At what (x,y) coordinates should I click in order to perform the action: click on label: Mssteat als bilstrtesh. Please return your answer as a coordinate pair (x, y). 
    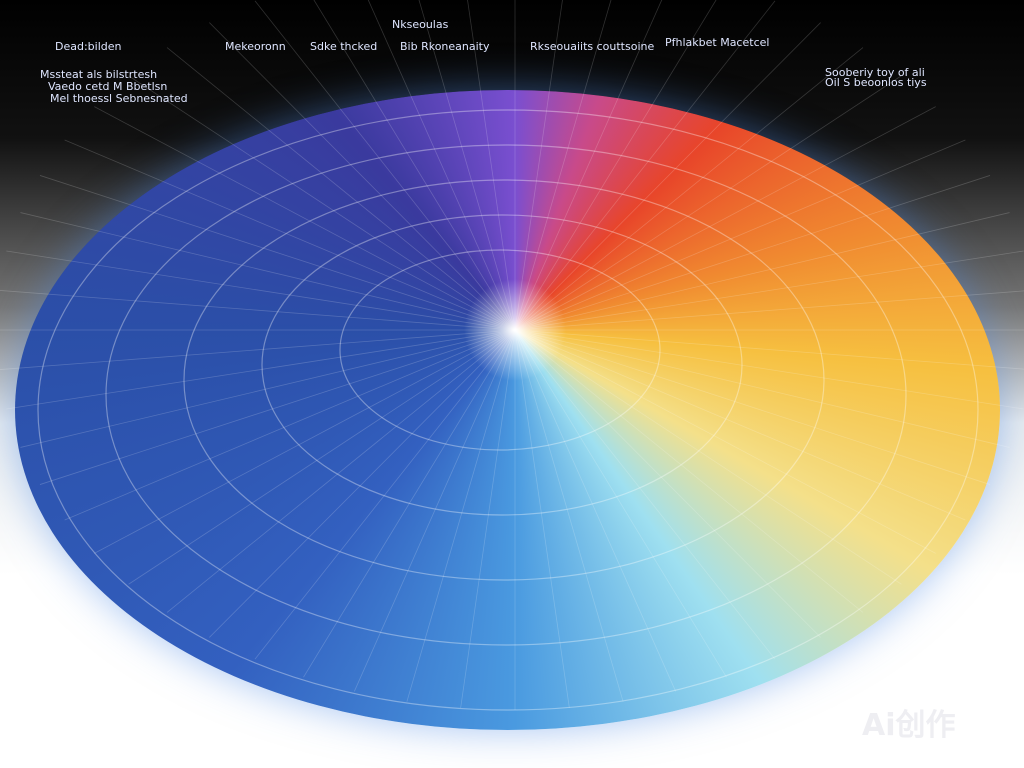
    Looking at the image, I should click on (99, 74).